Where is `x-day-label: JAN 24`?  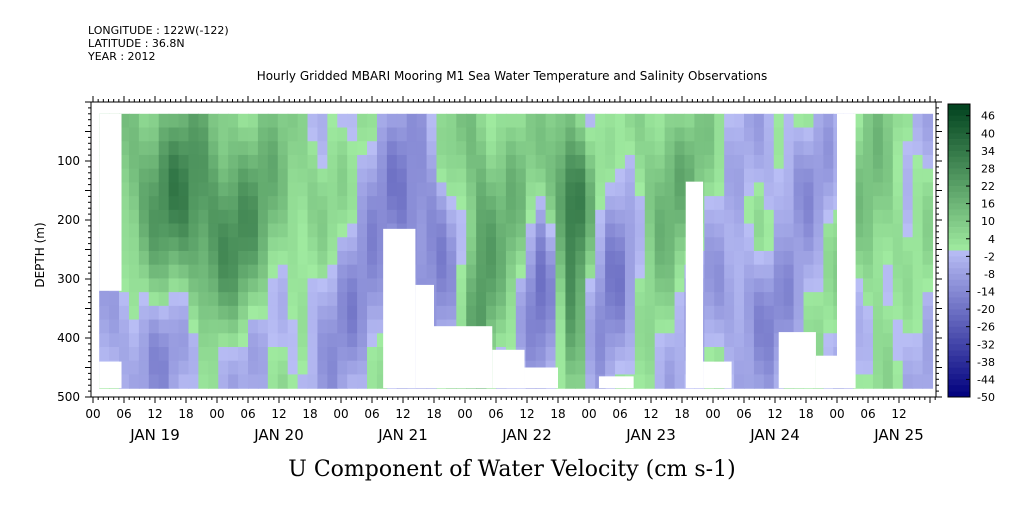 x-day-label: JAN 24 is located at coordinates (774, 435).